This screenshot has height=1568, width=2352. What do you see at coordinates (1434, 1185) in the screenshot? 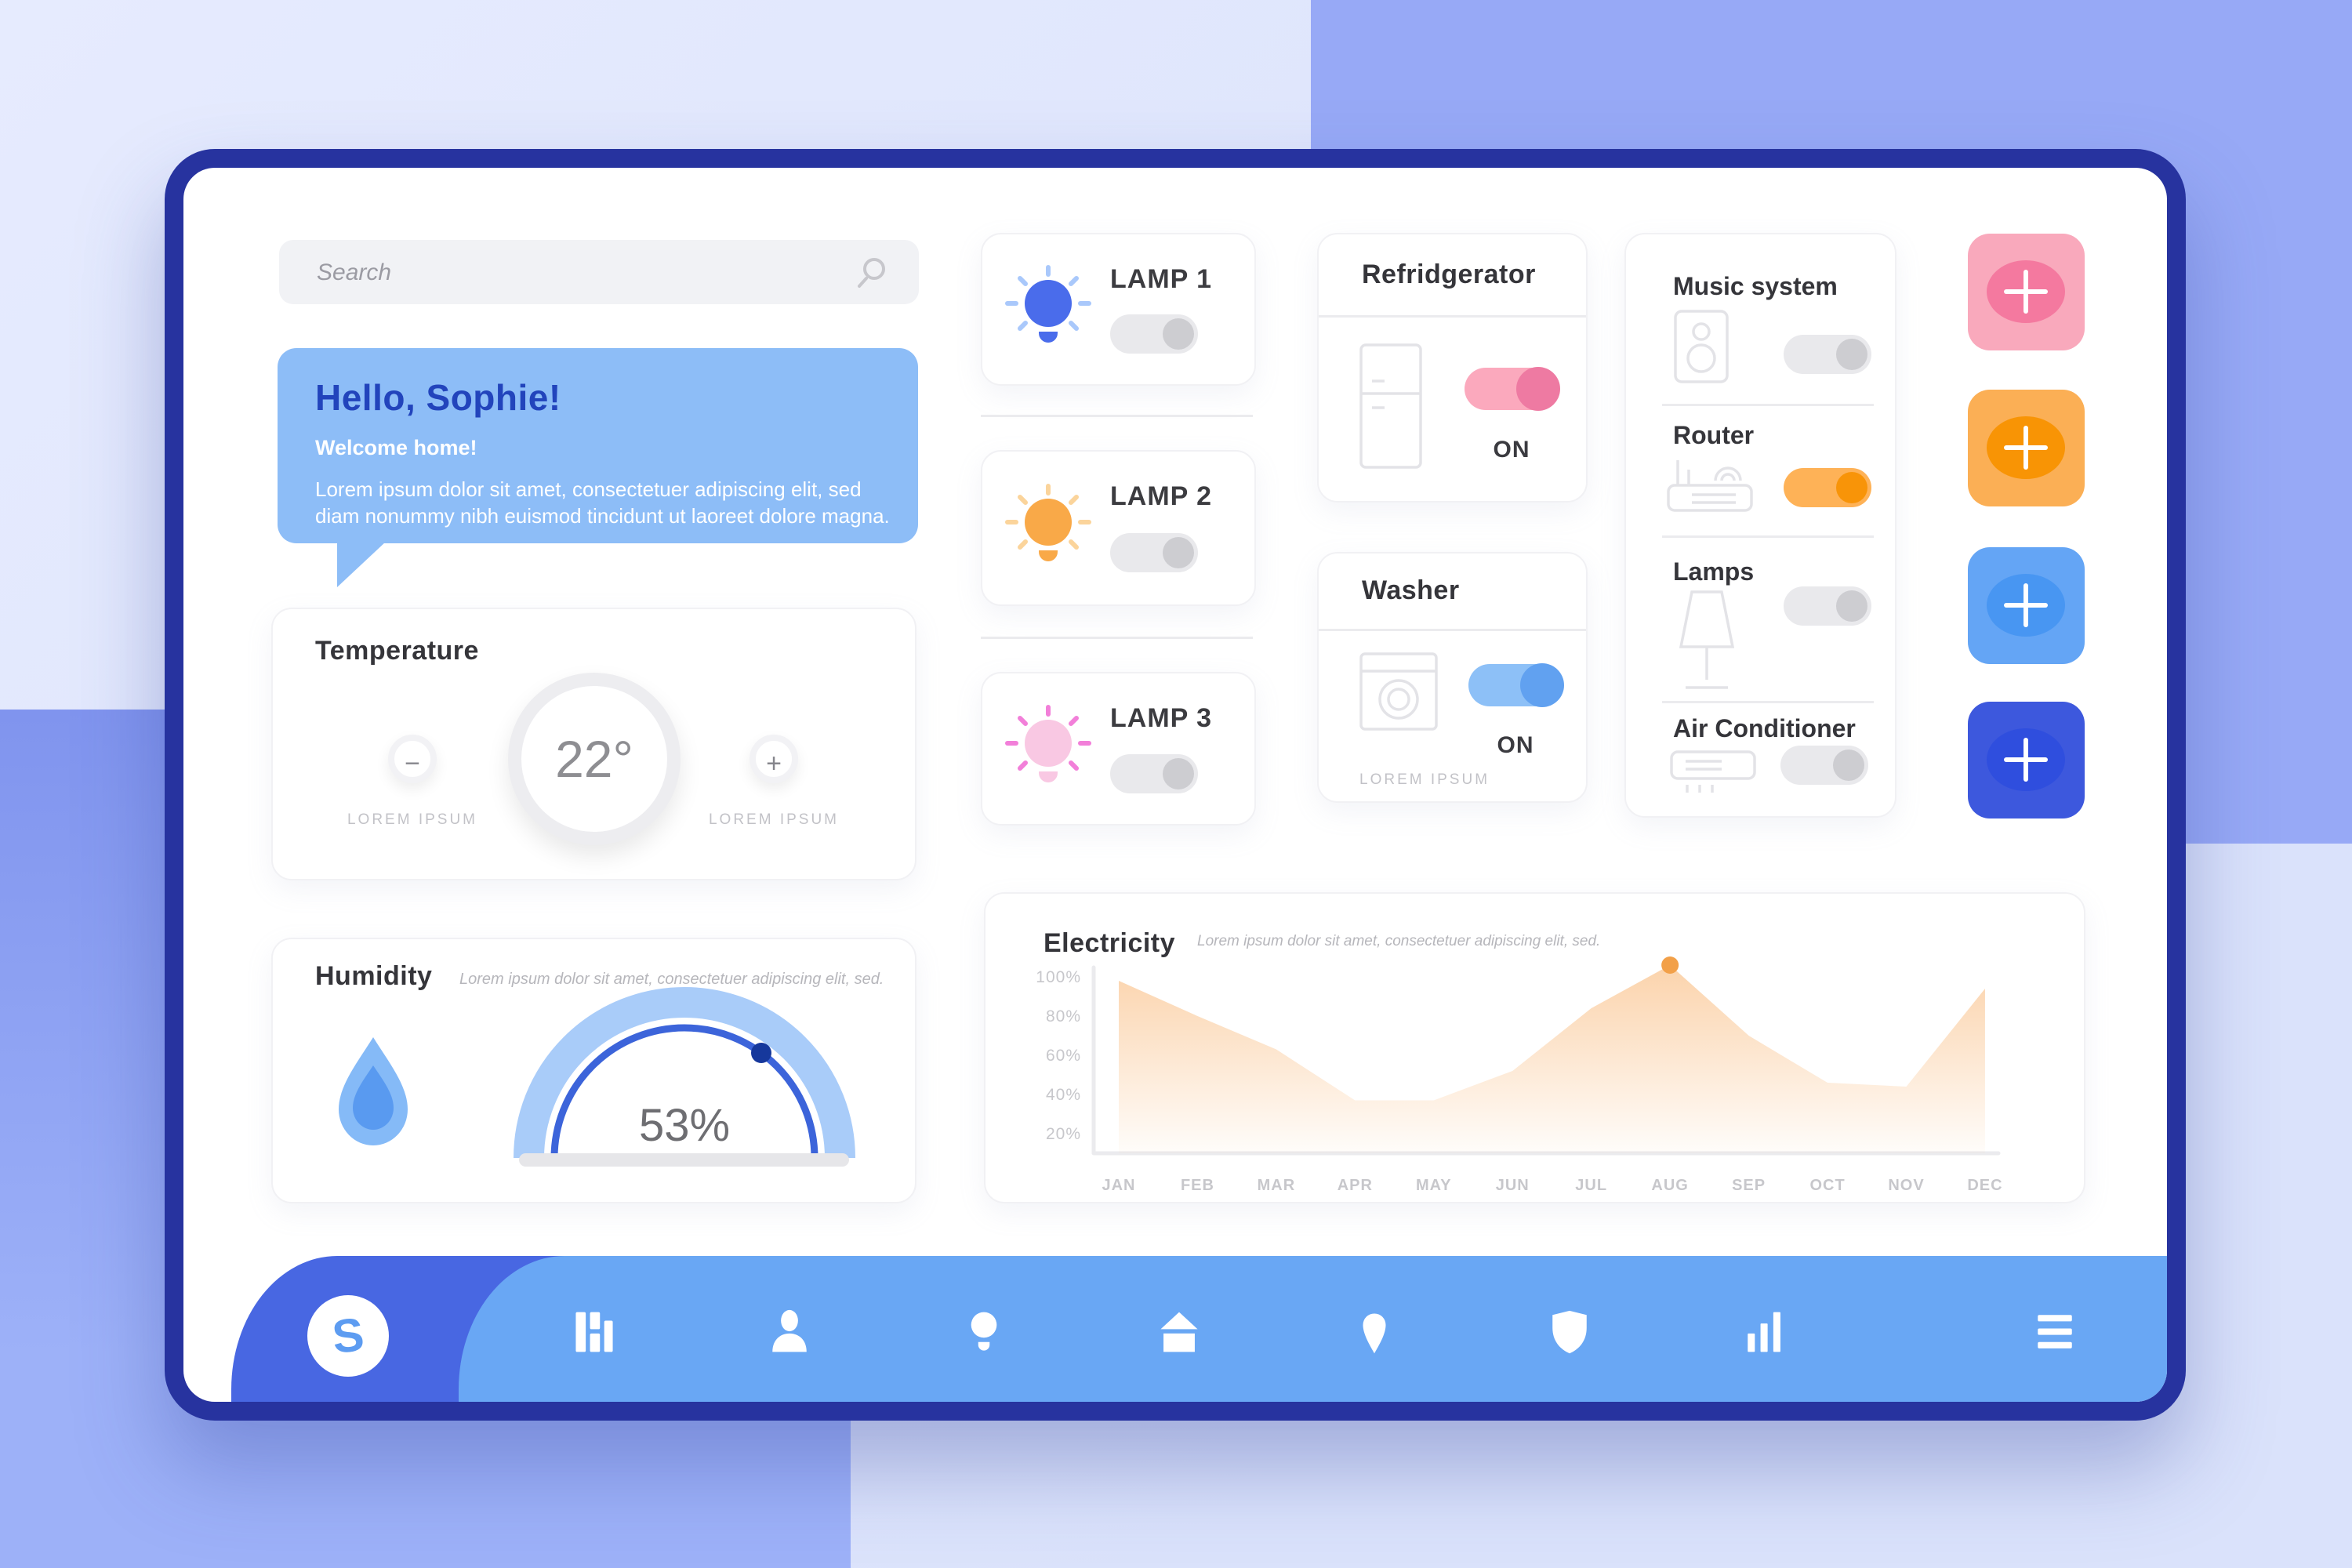
I see `svg-text: MAY` at bounding box center [1434, 1185].